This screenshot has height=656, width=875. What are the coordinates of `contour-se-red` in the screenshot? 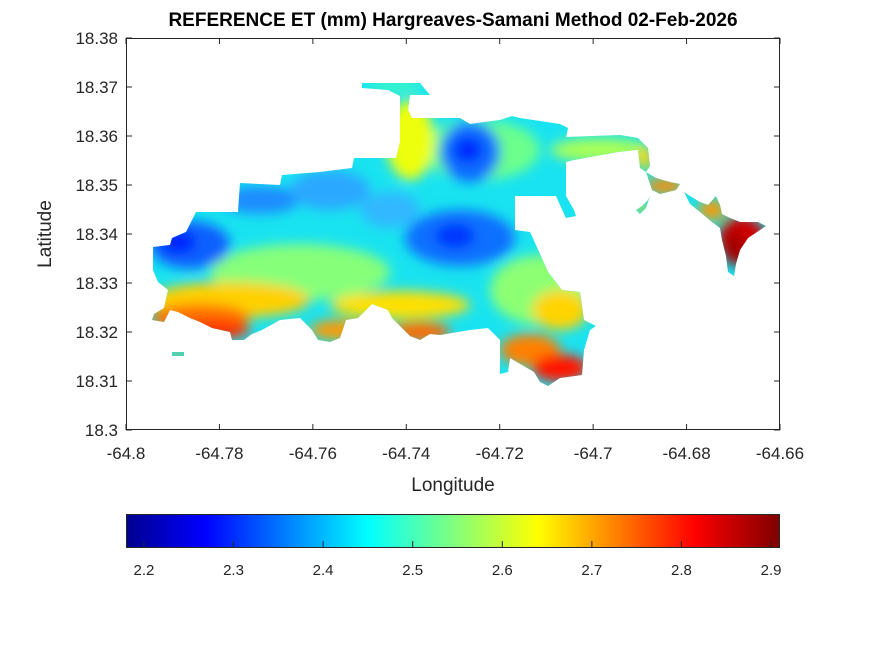 It's located at (560, 368).